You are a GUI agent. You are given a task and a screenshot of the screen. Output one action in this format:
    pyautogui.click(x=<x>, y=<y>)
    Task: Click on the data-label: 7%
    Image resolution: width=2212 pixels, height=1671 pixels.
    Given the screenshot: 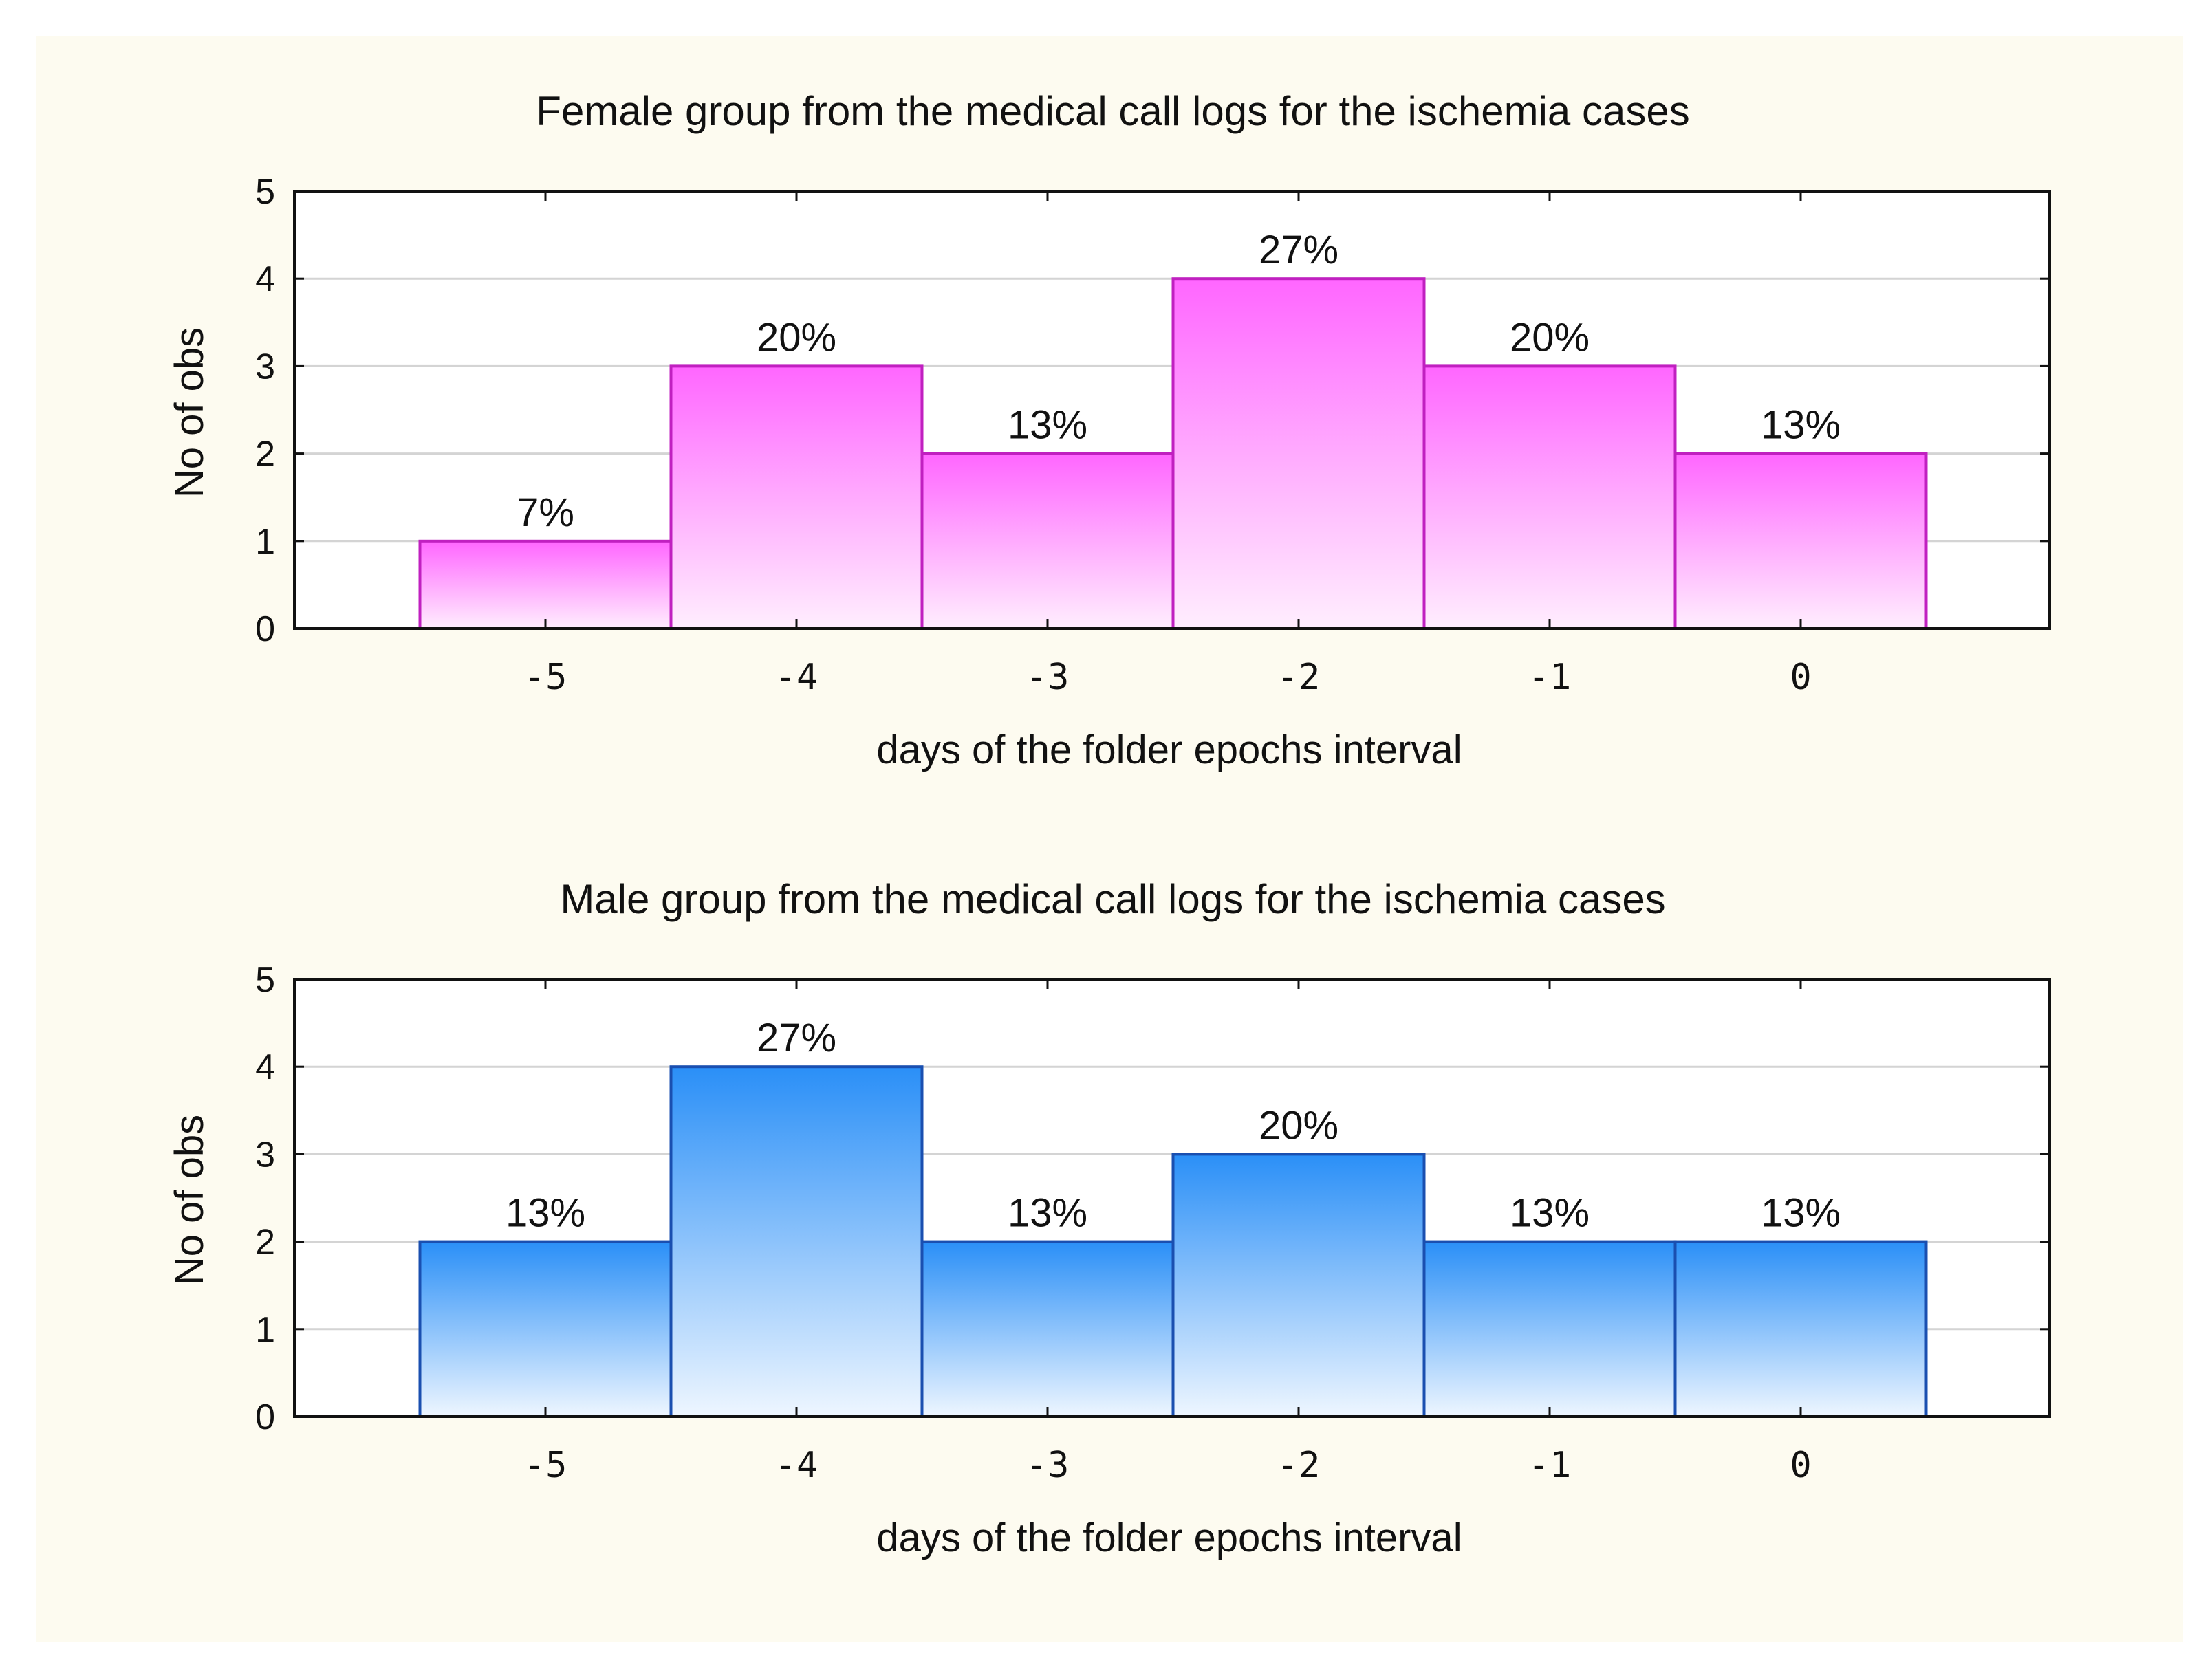 What is the action you would take?
    pyautogui.click(x=545, y=512)
    